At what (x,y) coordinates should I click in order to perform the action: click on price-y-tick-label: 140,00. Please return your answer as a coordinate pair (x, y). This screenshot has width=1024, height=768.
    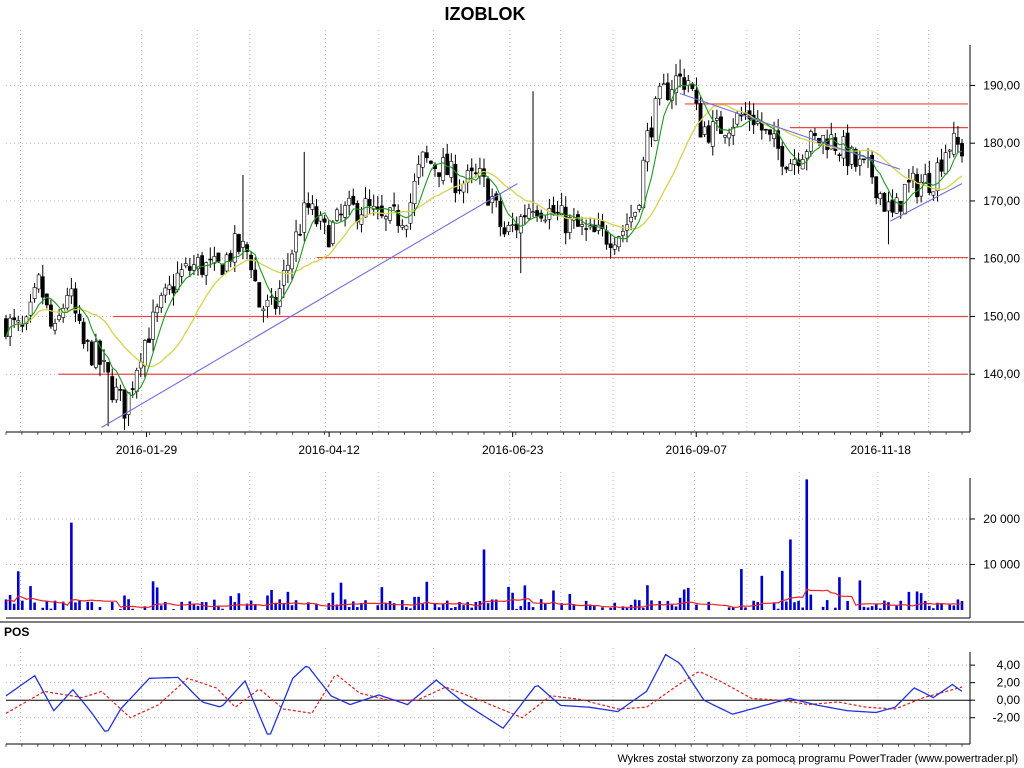
    Looking at the image, I should click on (1001, 374).